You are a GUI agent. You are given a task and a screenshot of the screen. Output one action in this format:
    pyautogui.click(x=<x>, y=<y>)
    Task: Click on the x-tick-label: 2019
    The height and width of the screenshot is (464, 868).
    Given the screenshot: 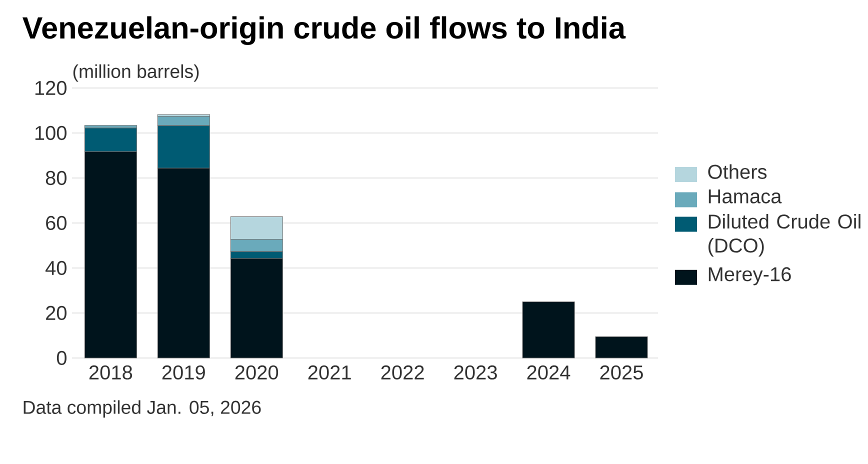 What is the action you would take?
    pyautogui.click(x=183, y=372)
    